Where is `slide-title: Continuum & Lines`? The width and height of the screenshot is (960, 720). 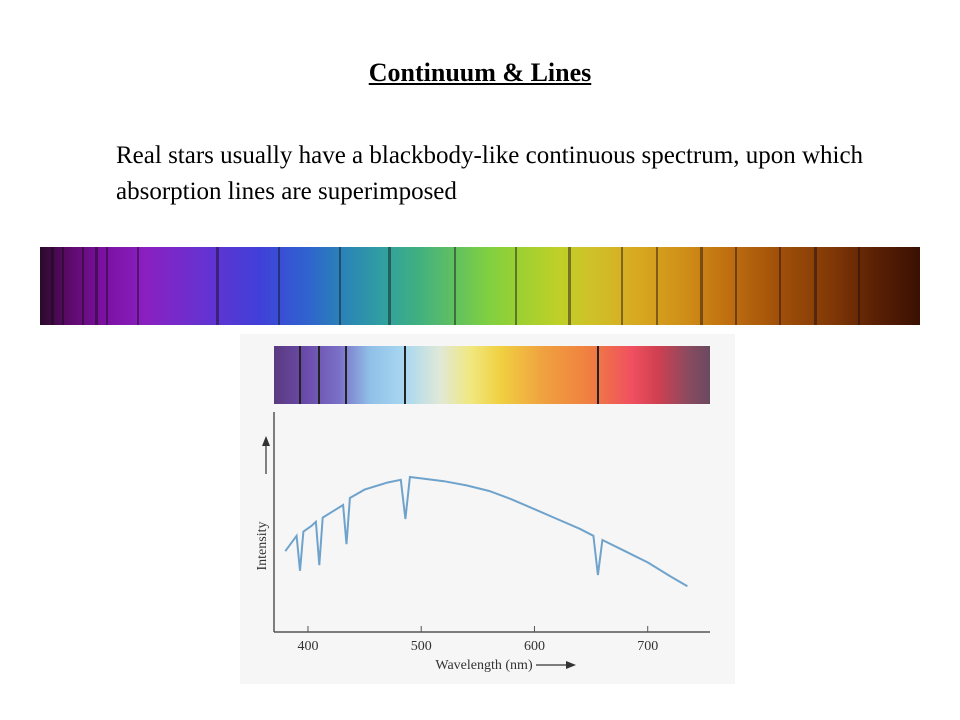 slide-title: Continuum & Lines is located at coordinates (480, 72).